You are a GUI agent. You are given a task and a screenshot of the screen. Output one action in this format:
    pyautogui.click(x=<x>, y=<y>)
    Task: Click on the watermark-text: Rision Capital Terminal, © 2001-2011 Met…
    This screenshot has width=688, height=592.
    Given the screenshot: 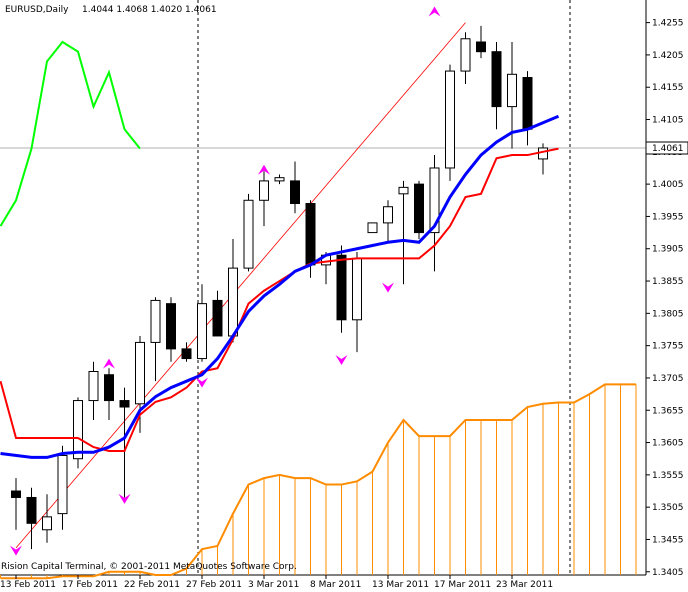 What is the action you would take?
    pyautogui.click(x=149, y=567)
    